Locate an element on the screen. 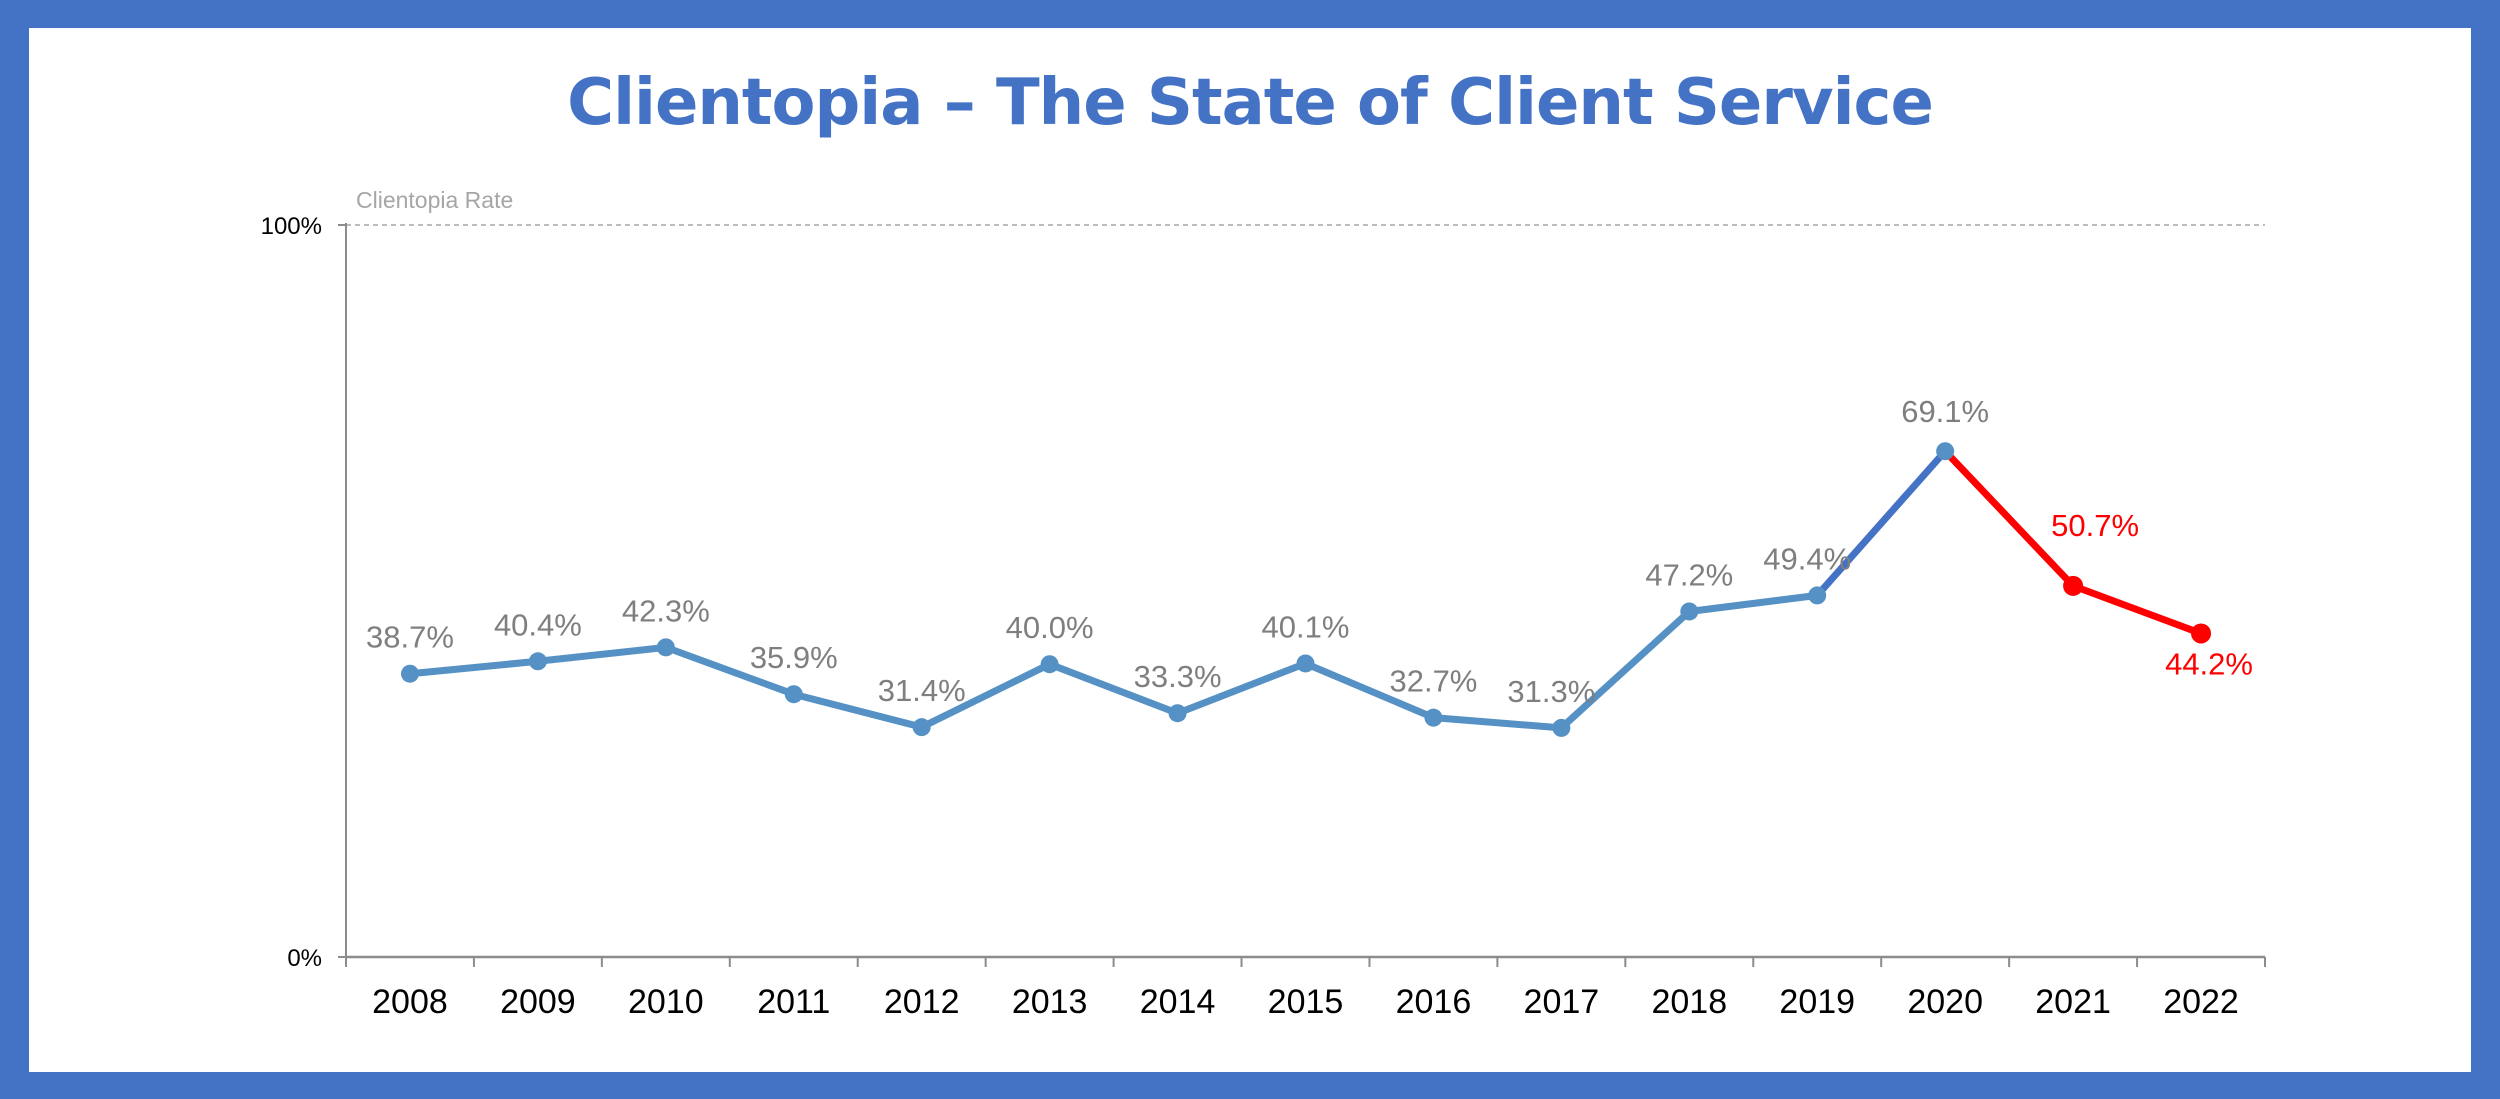 The image size is (2500, 1099). x-tick-label: 2013 is located at coordinates (1050, 1002).